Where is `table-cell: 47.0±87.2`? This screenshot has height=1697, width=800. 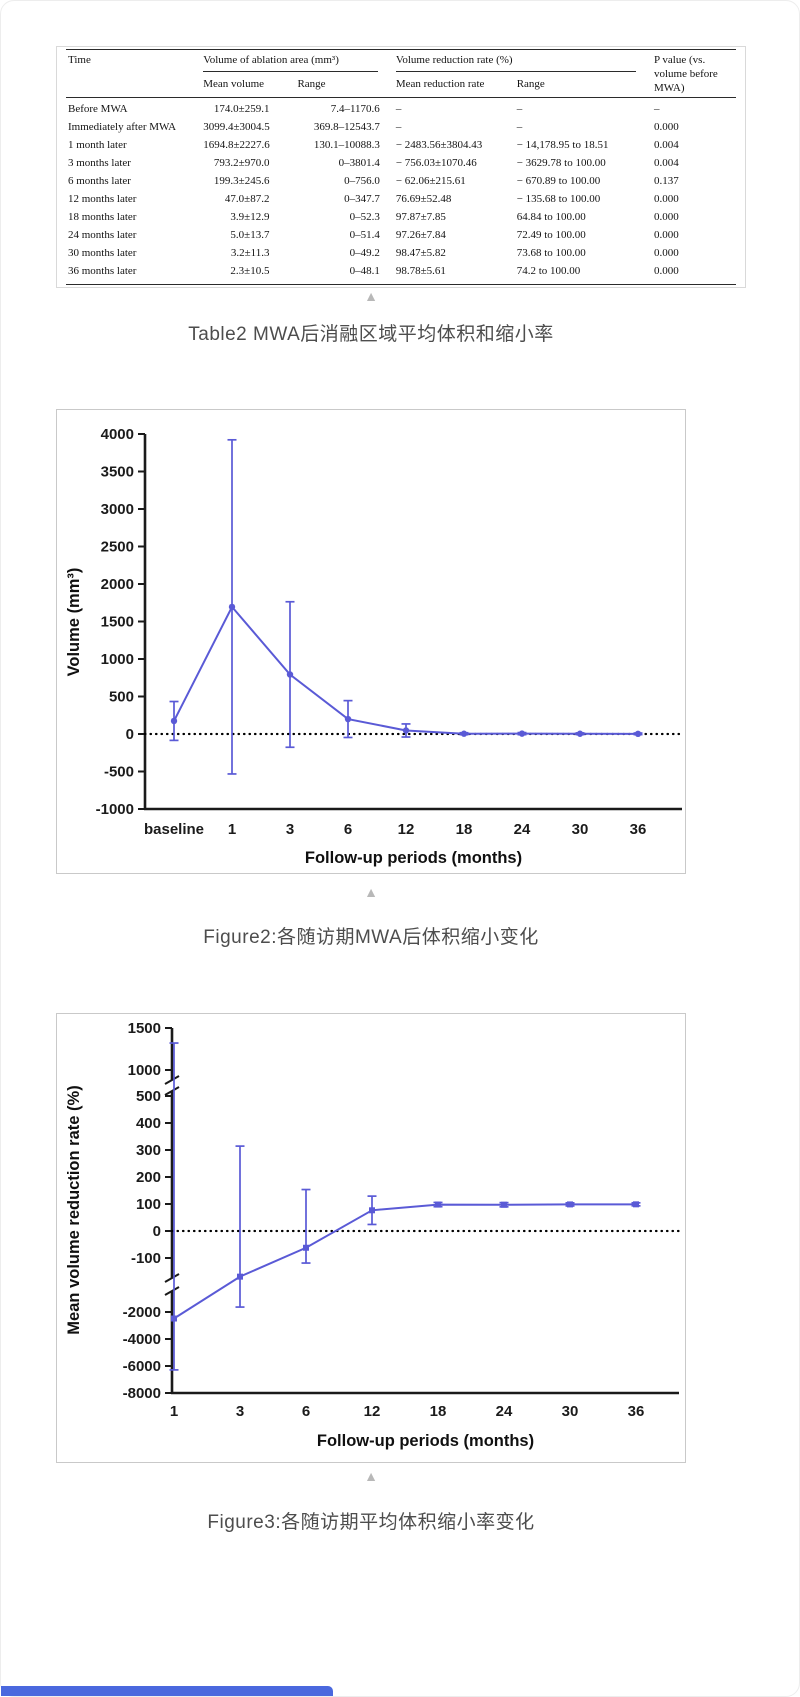
table-cell: 47.0±87.2 is located at coordinates (247, 199).